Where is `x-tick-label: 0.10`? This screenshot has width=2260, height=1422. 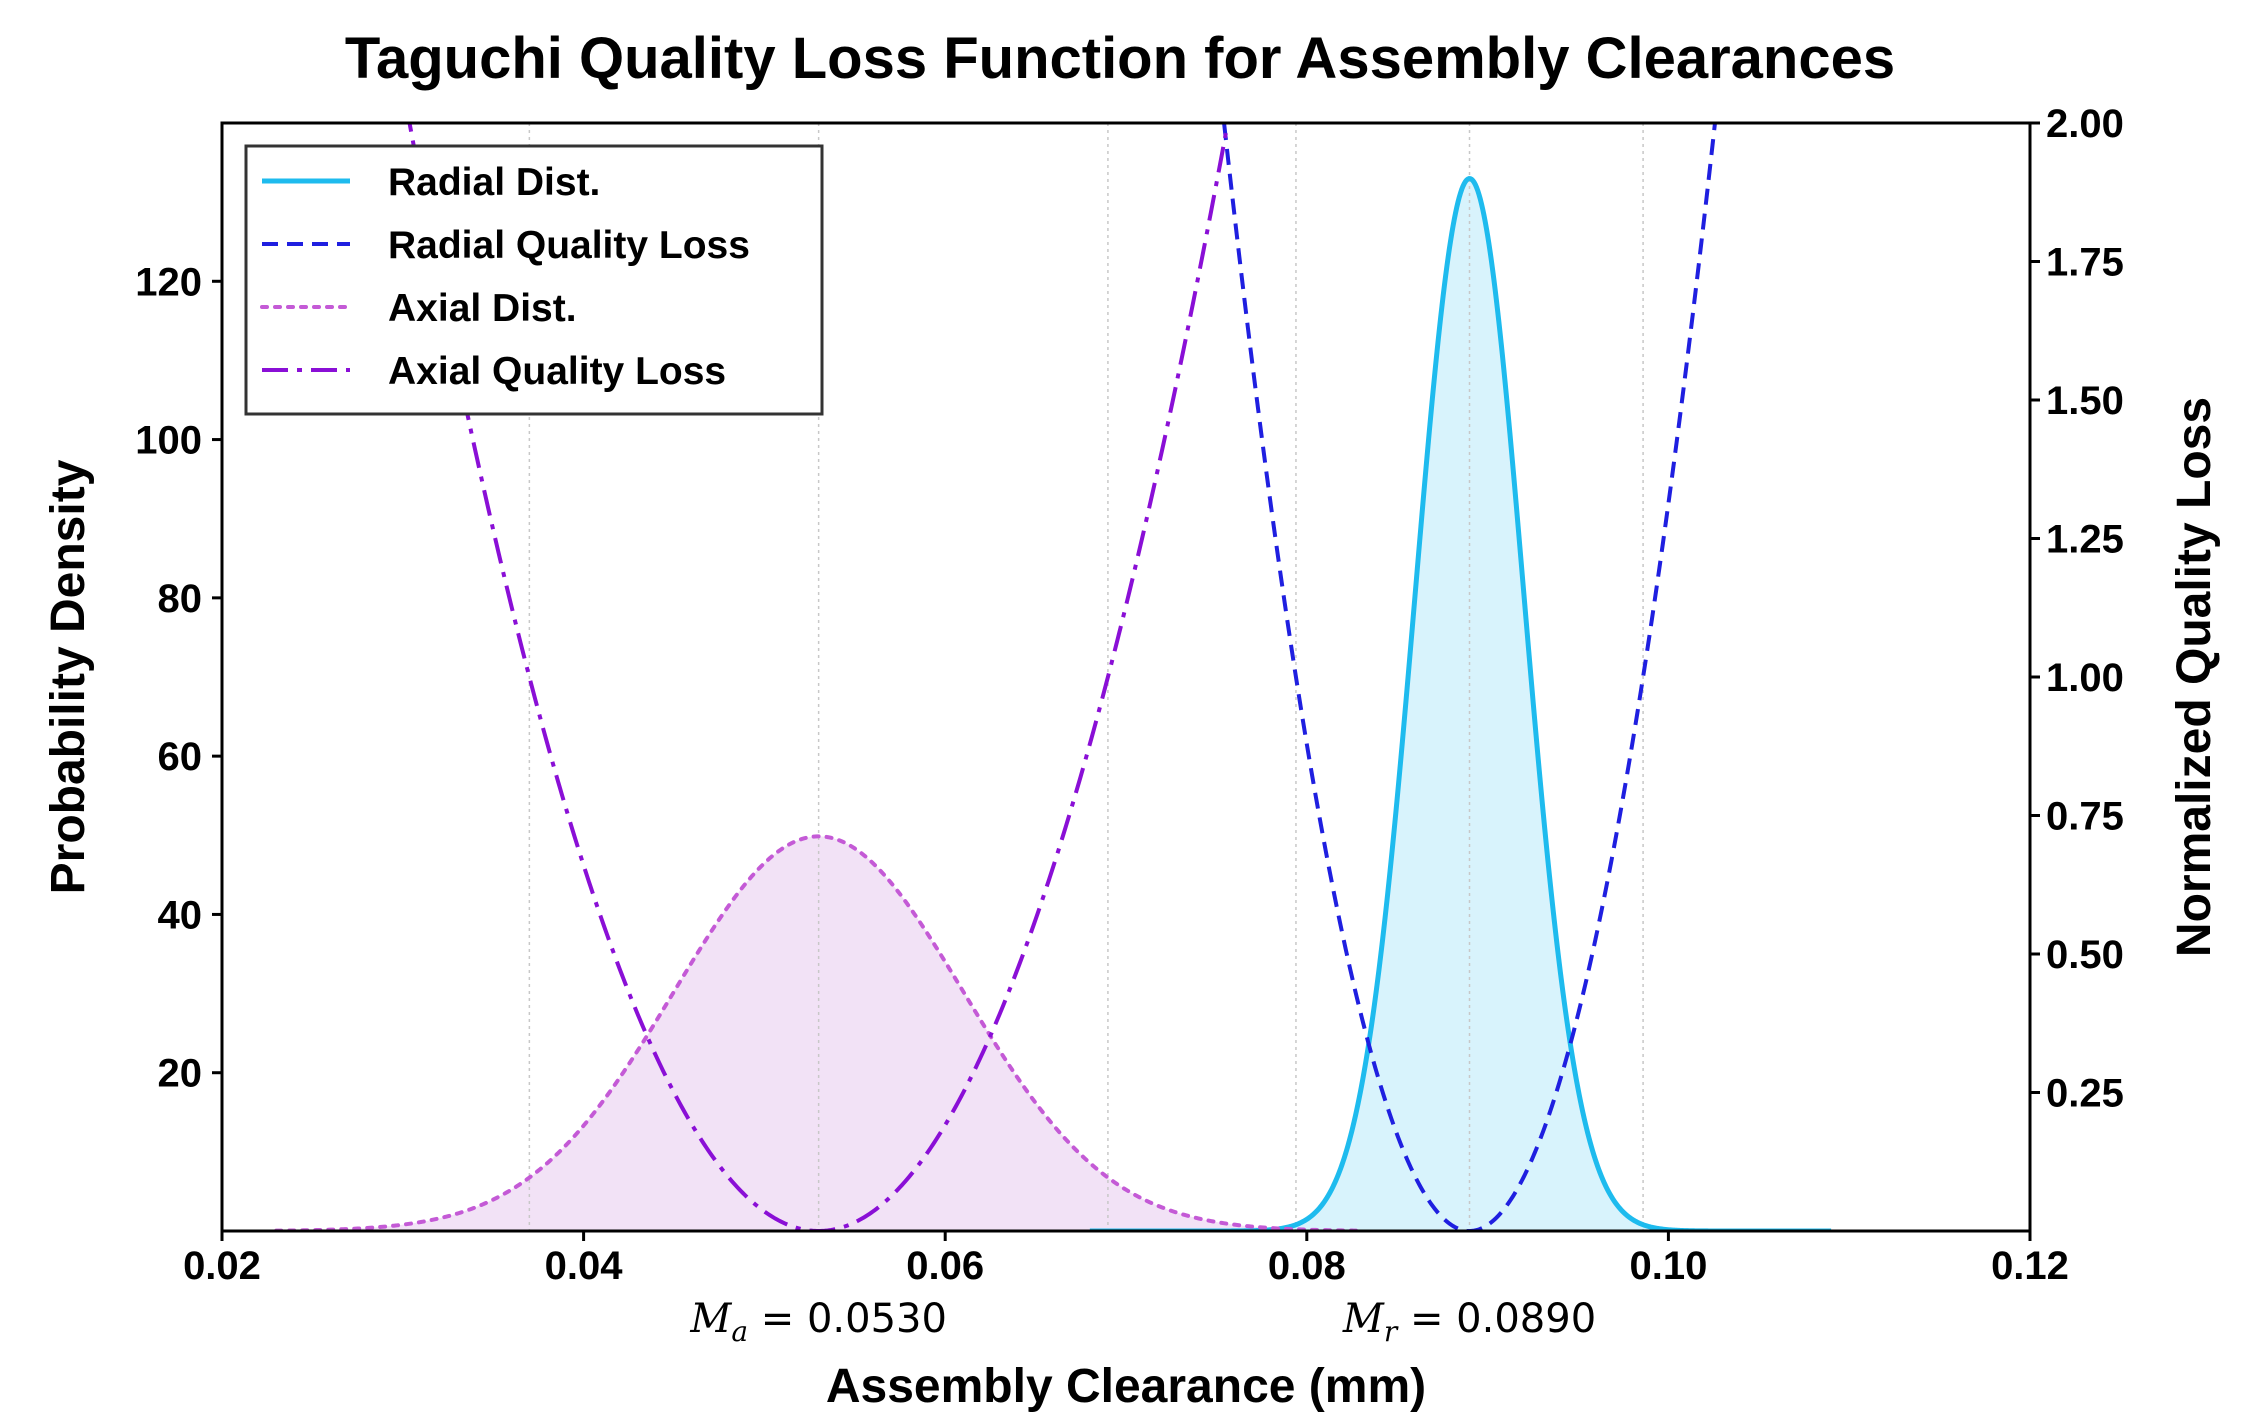 x-tick-label: 0.10 is located at coordinates (1668, 1266).